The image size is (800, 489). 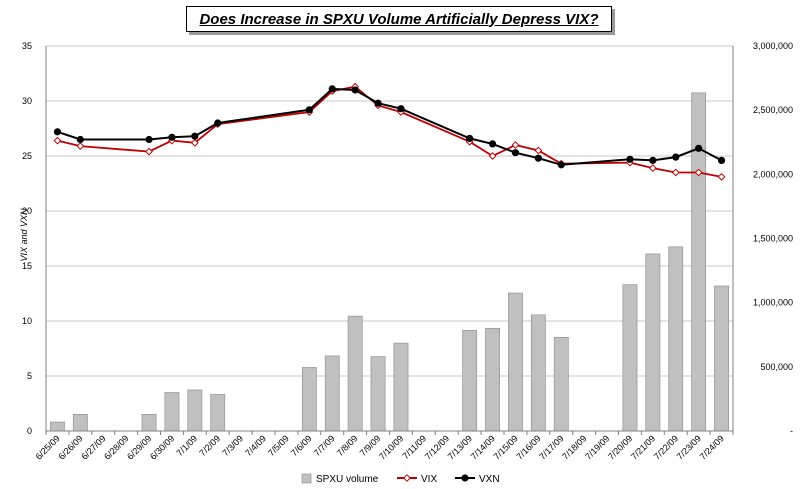 What do you see at coordinates (347, 445) in the screenshot?
I see `x-tick-label: 7/8/09` at bounding box center [347, 445].